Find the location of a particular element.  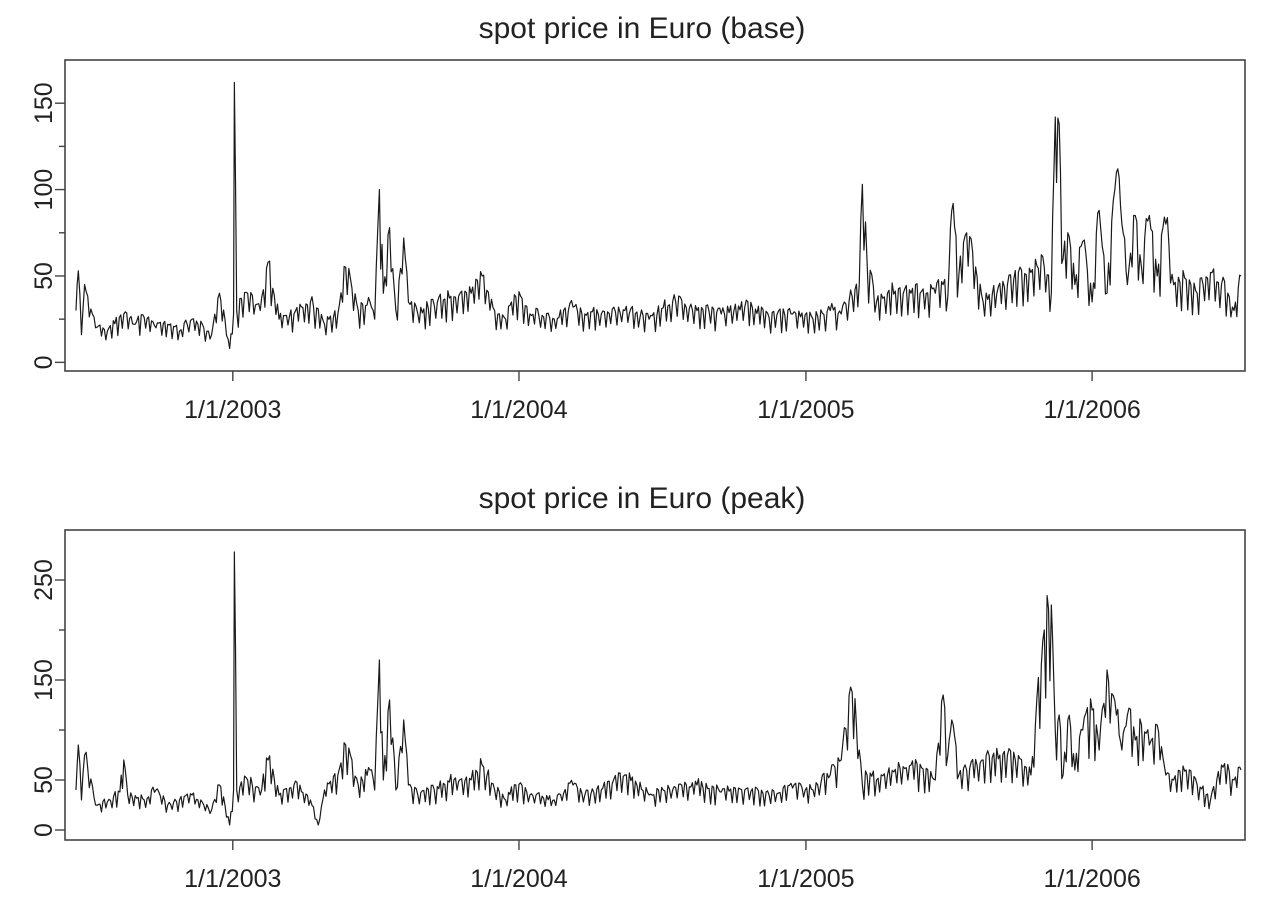

y-axis-peak: 0 50 150 250 is located at coordinates (47, 698).